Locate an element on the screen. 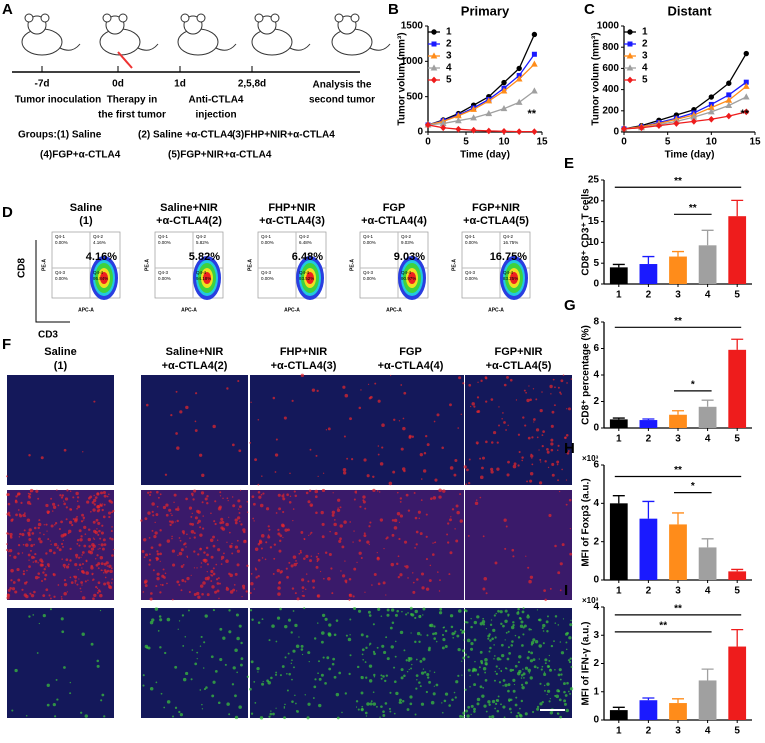  annotation: ** is located at coordinates (678, 181).